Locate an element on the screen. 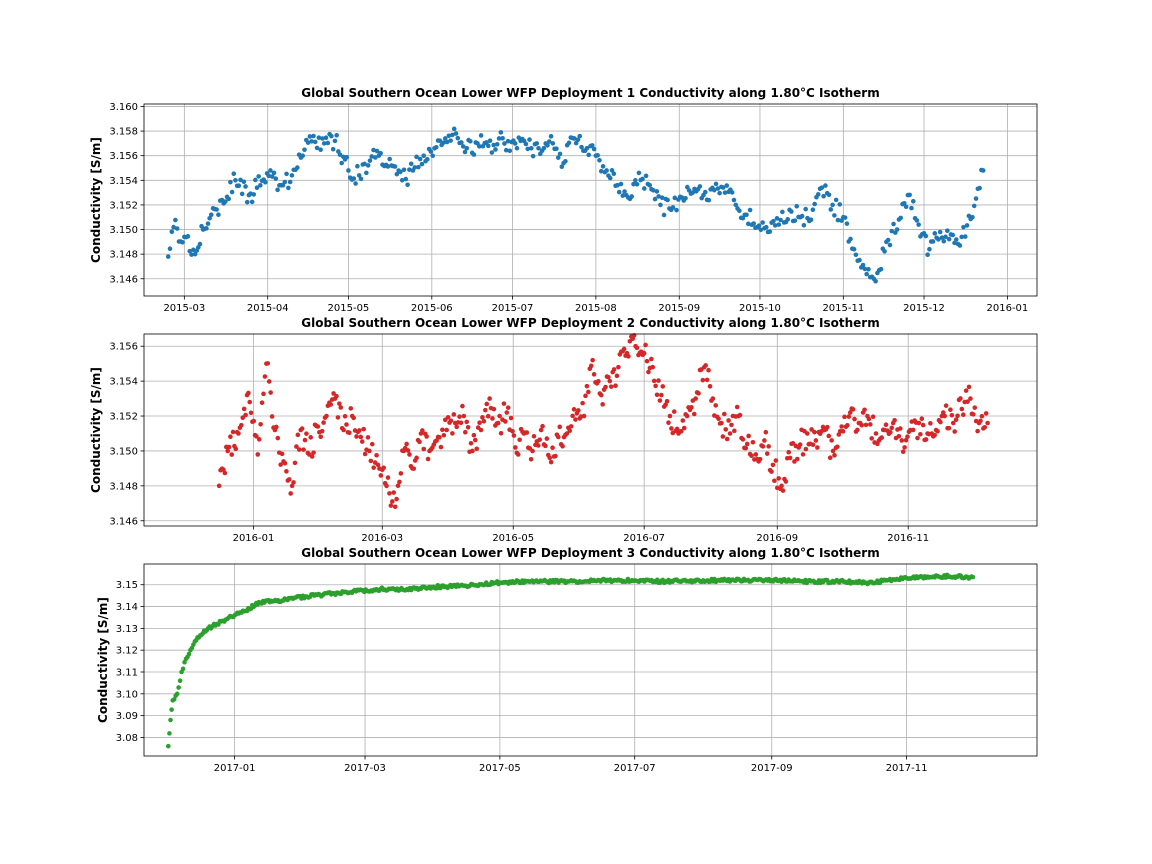 This screenshot has height=864, width=1152. x-tick-label: 2015-10 is located at coordinates (760, 308).